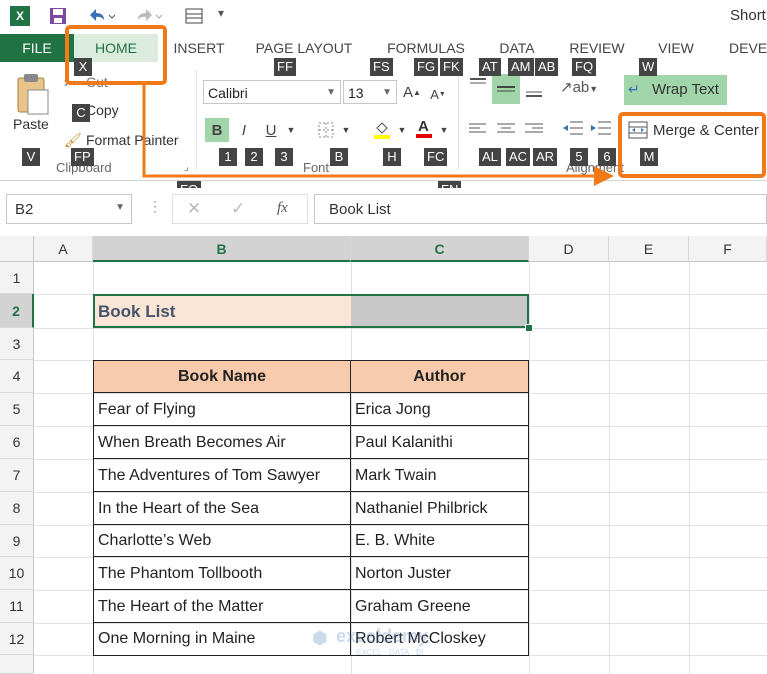 Image resolution: width=767 pixels, height=674 pixels. Describe the element at coordinates (573, 130) in the screenshot. I see `decrease-indent-icon` at that location.